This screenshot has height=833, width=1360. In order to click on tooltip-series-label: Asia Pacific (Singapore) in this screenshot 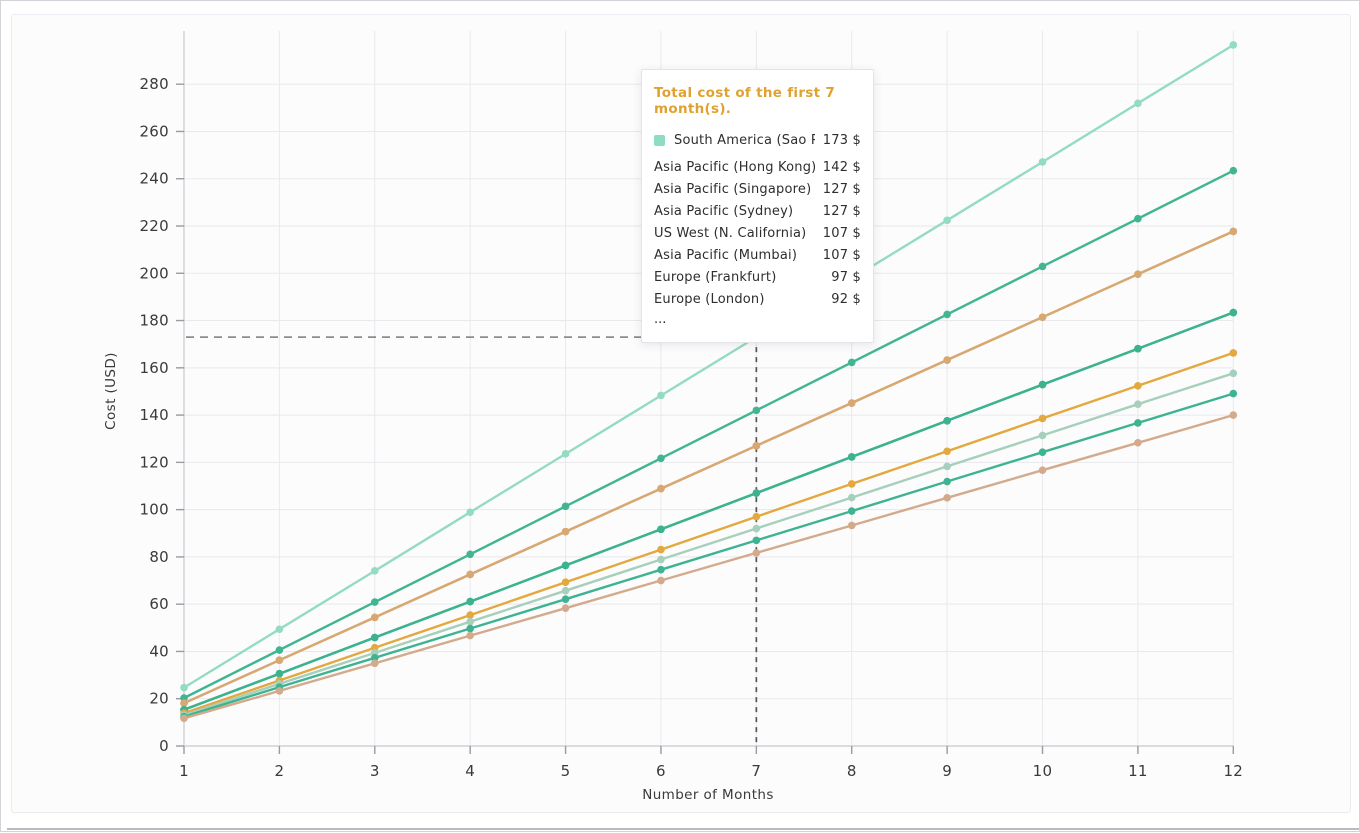, I will do `click(733, 189)`.